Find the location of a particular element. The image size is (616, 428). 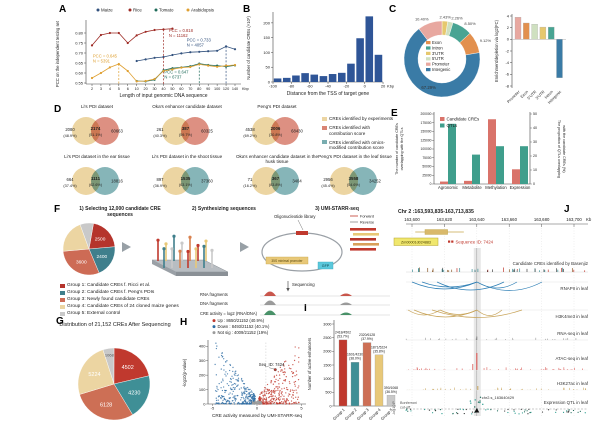

svg-text: PCC = 0.818 is located at coordinates (181, 30).